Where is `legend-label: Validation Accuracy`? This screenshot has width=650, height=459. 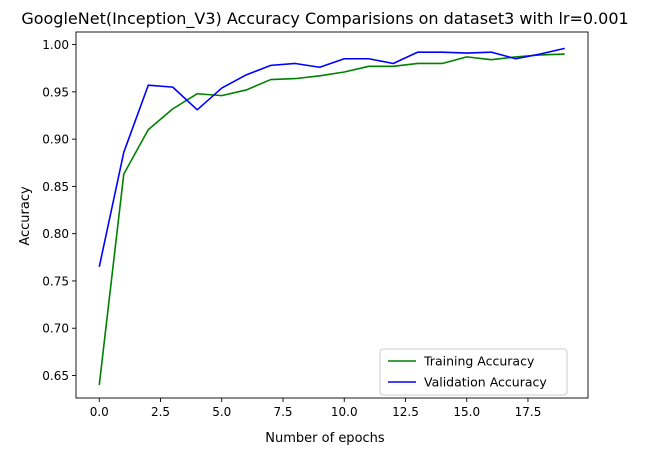
legend-label: Validation Accuracy is located at coordinates (485, 382).